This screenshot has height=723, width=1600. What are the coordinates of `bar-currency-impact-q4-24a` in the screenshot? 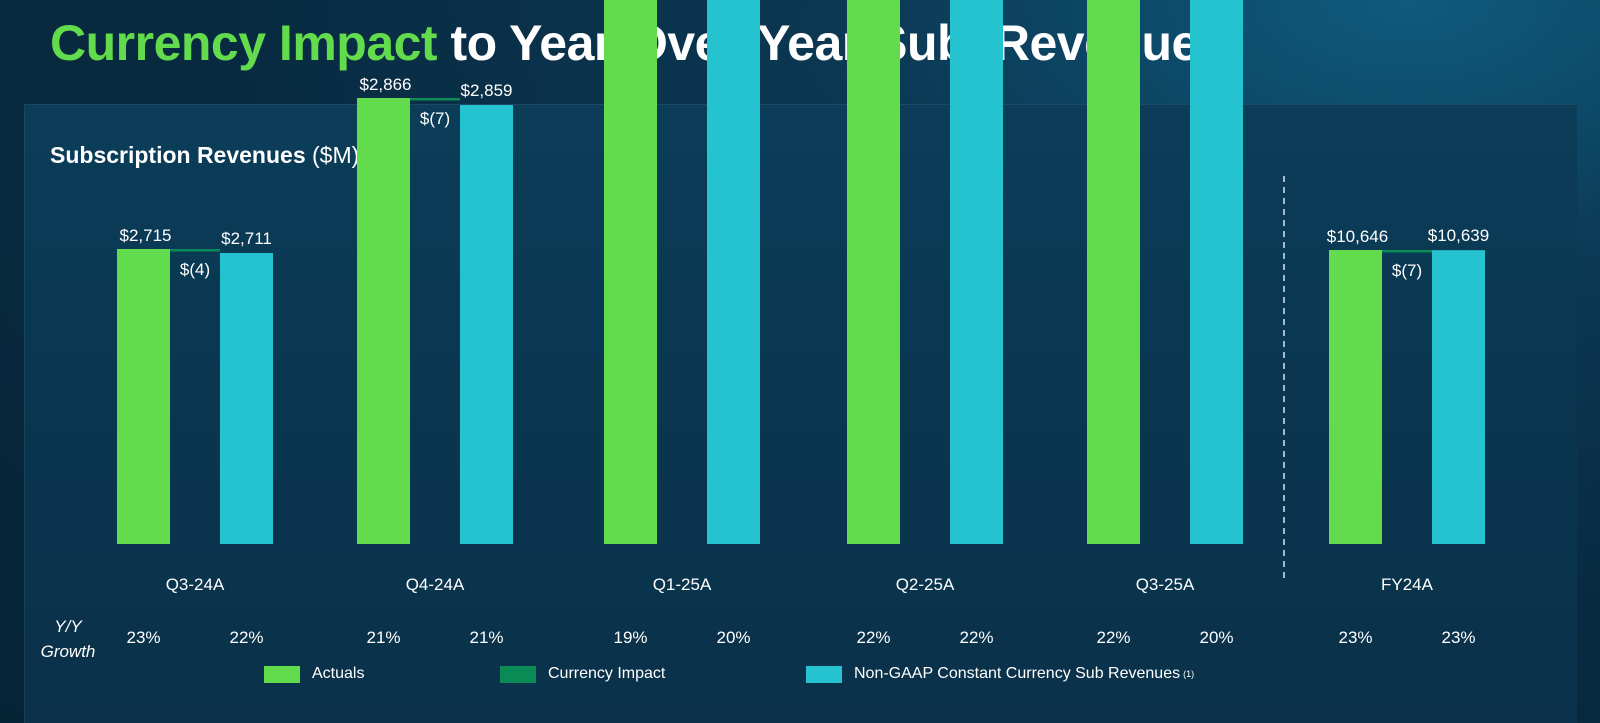 It's located at (435, 99).